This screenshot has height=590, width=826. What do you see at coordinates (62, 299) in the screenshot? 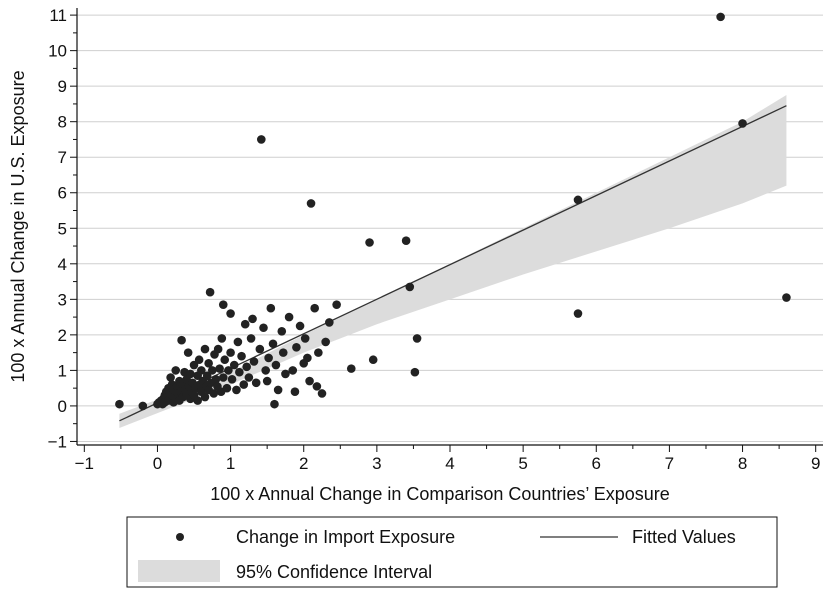
I see `y-tick-label: 3` at bounding box center [62, 299].